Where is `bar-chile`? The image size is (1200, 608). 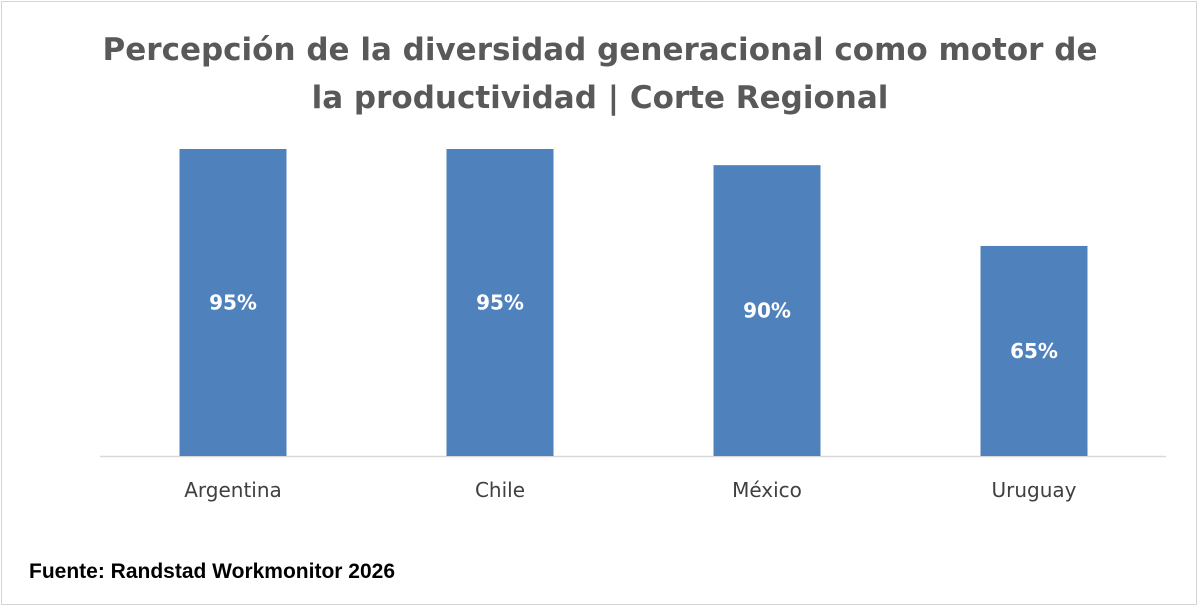 bar-chile is located at coordinates (500, 302).